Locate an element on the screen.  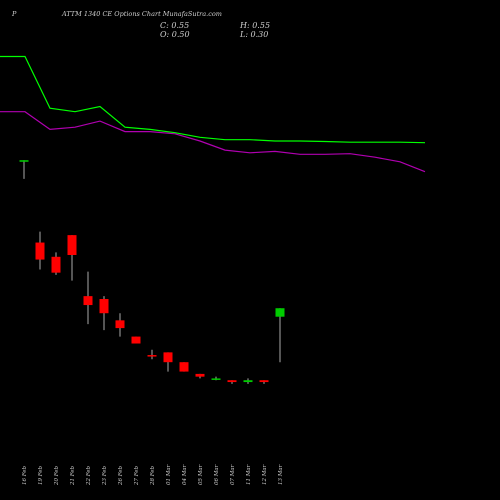
x-tick-label: 12 Mar is located at coordinates (265, 474).